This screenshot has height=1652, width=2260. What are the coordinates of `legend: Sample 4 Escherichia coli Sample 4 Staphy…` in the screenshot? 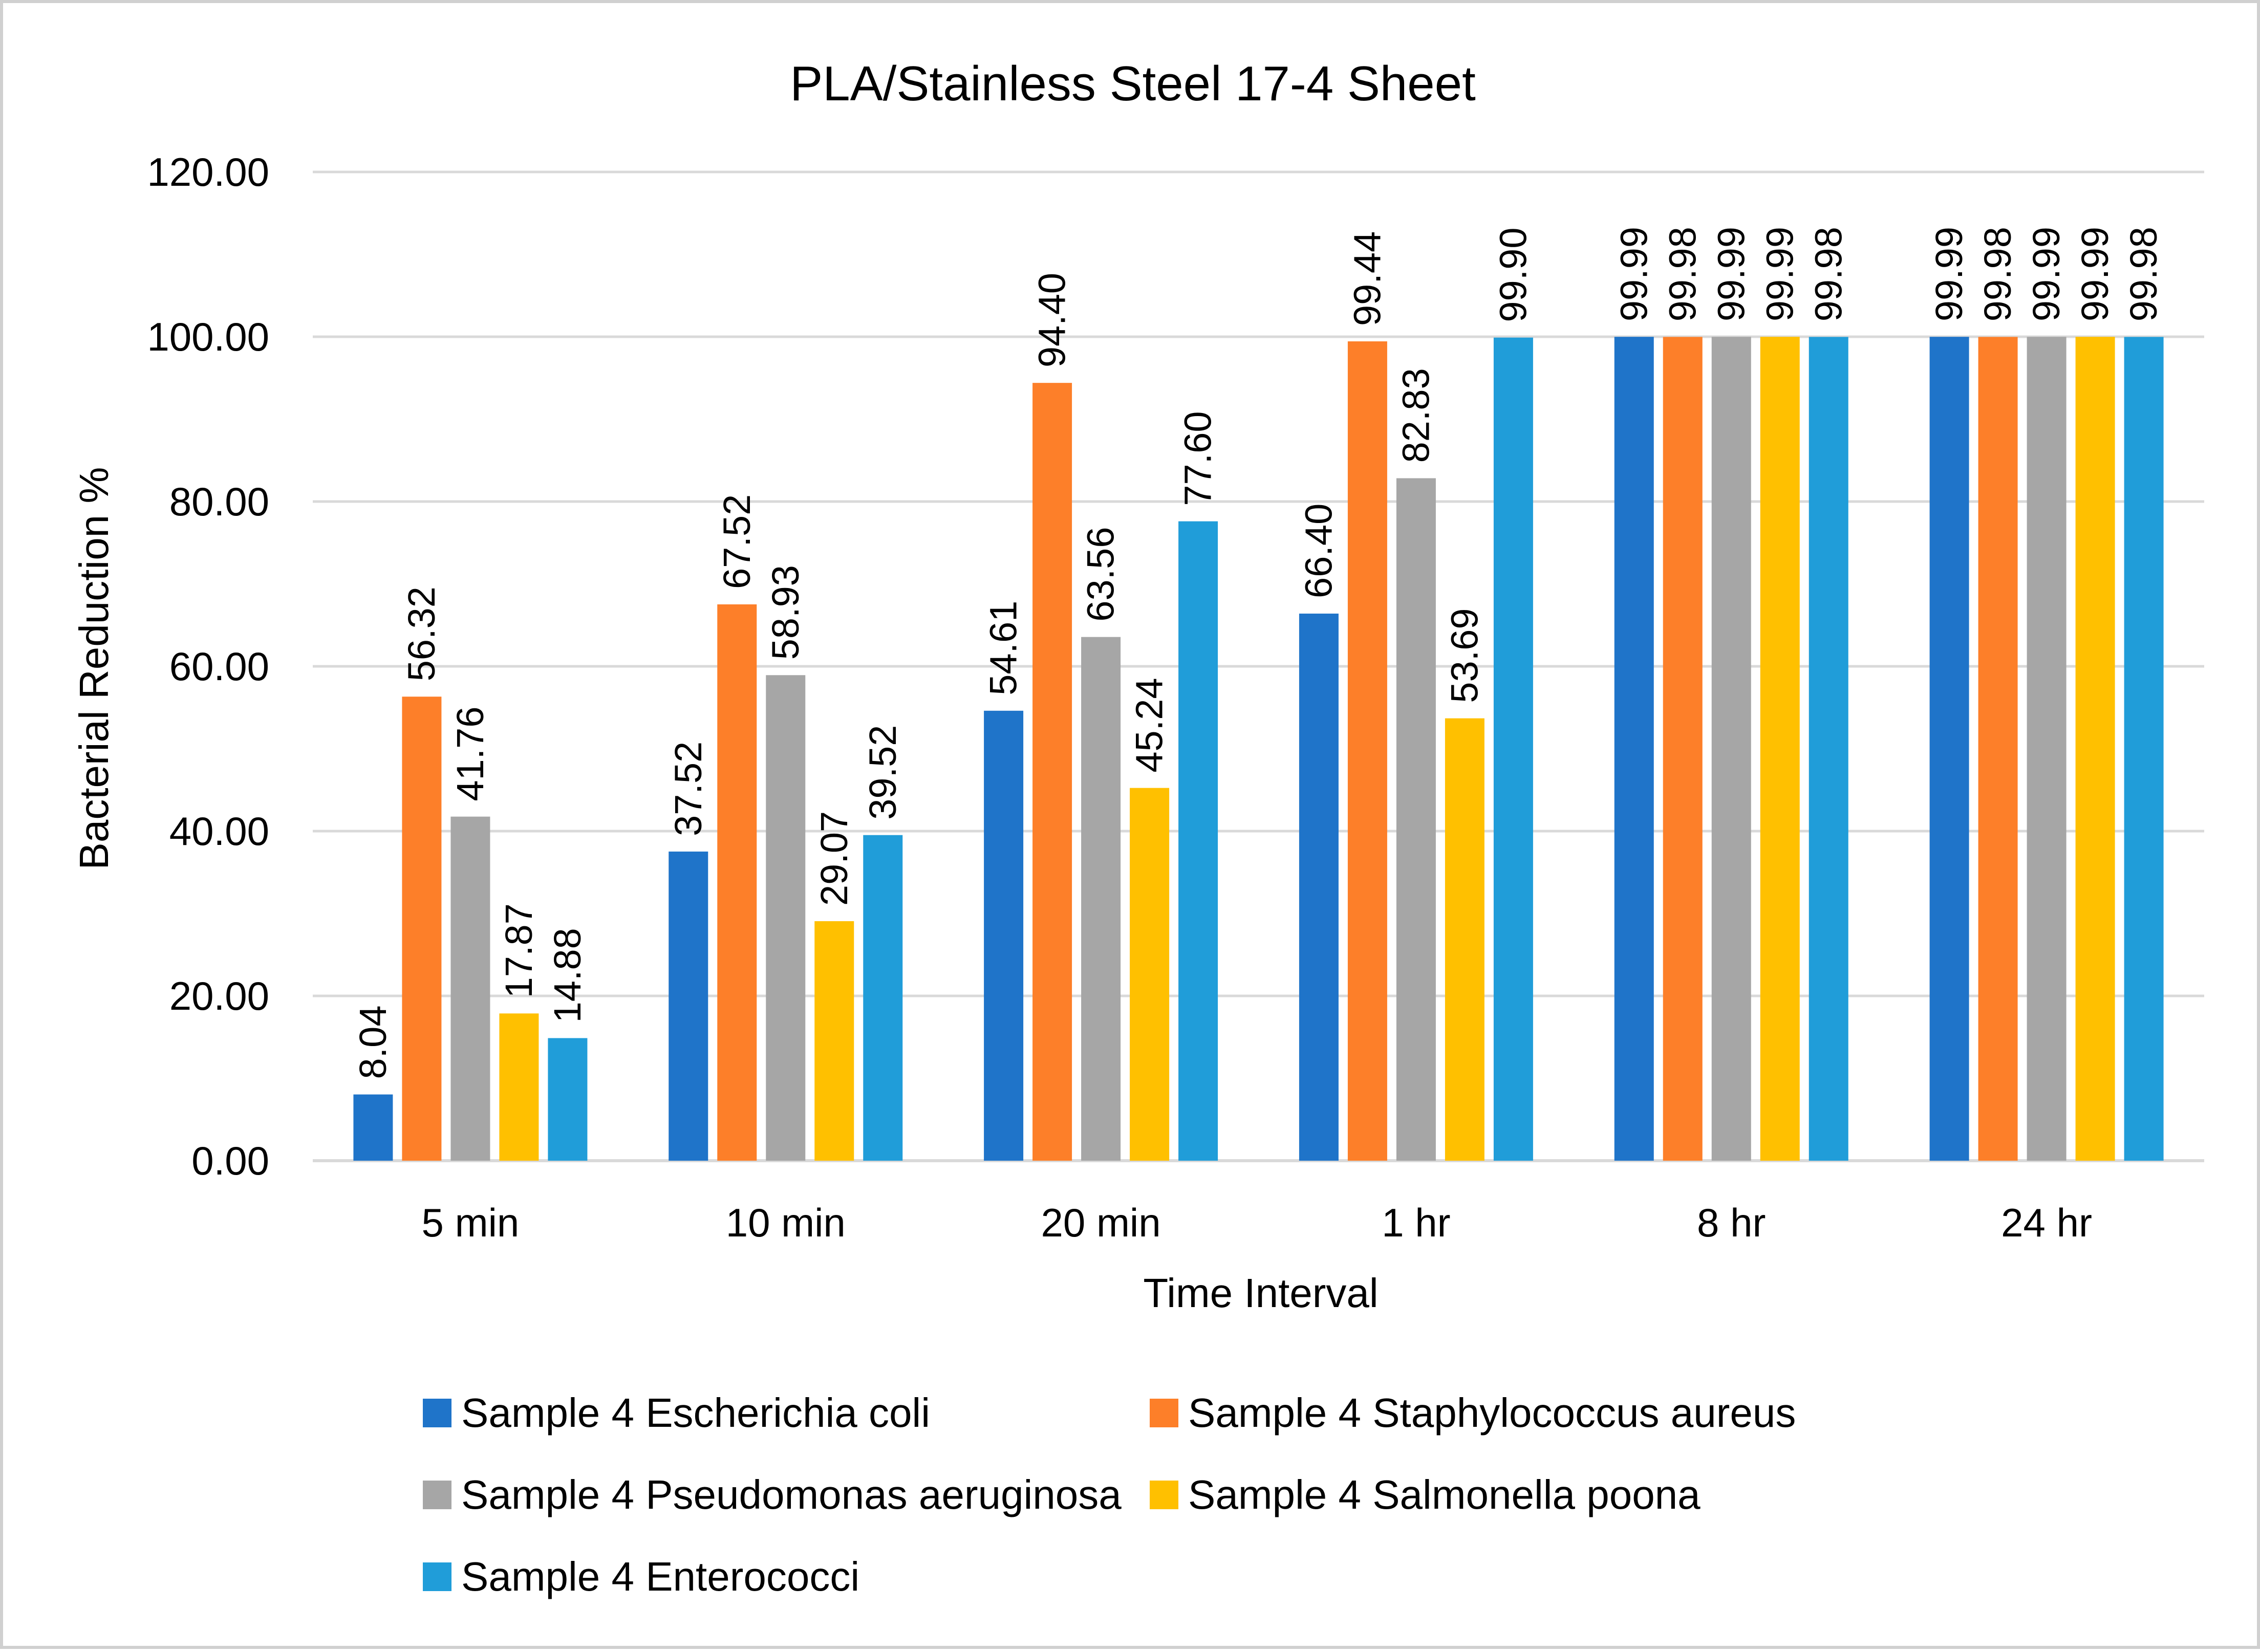 It's located at (1110, 1494).